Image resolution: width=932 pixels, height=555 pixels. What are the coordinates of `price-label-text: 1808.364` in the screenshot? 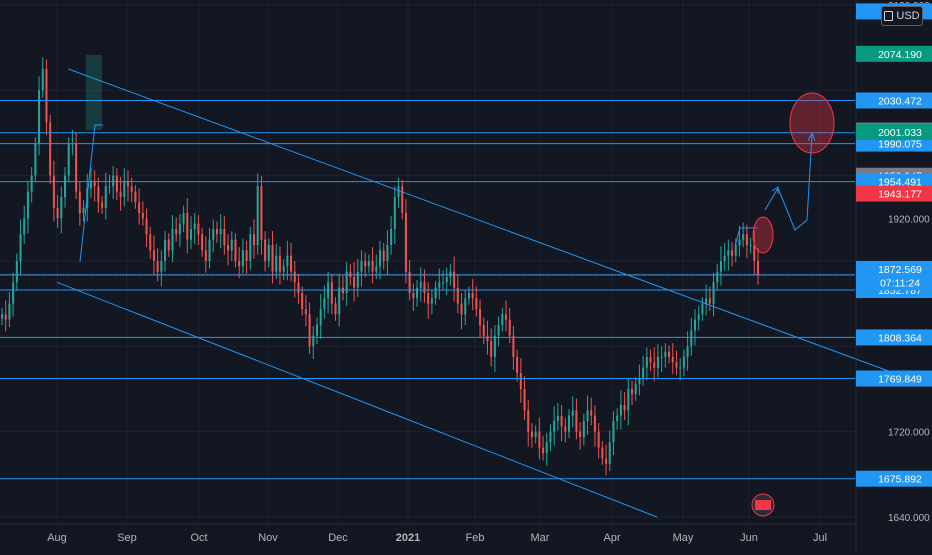 It's located at (900, 338).